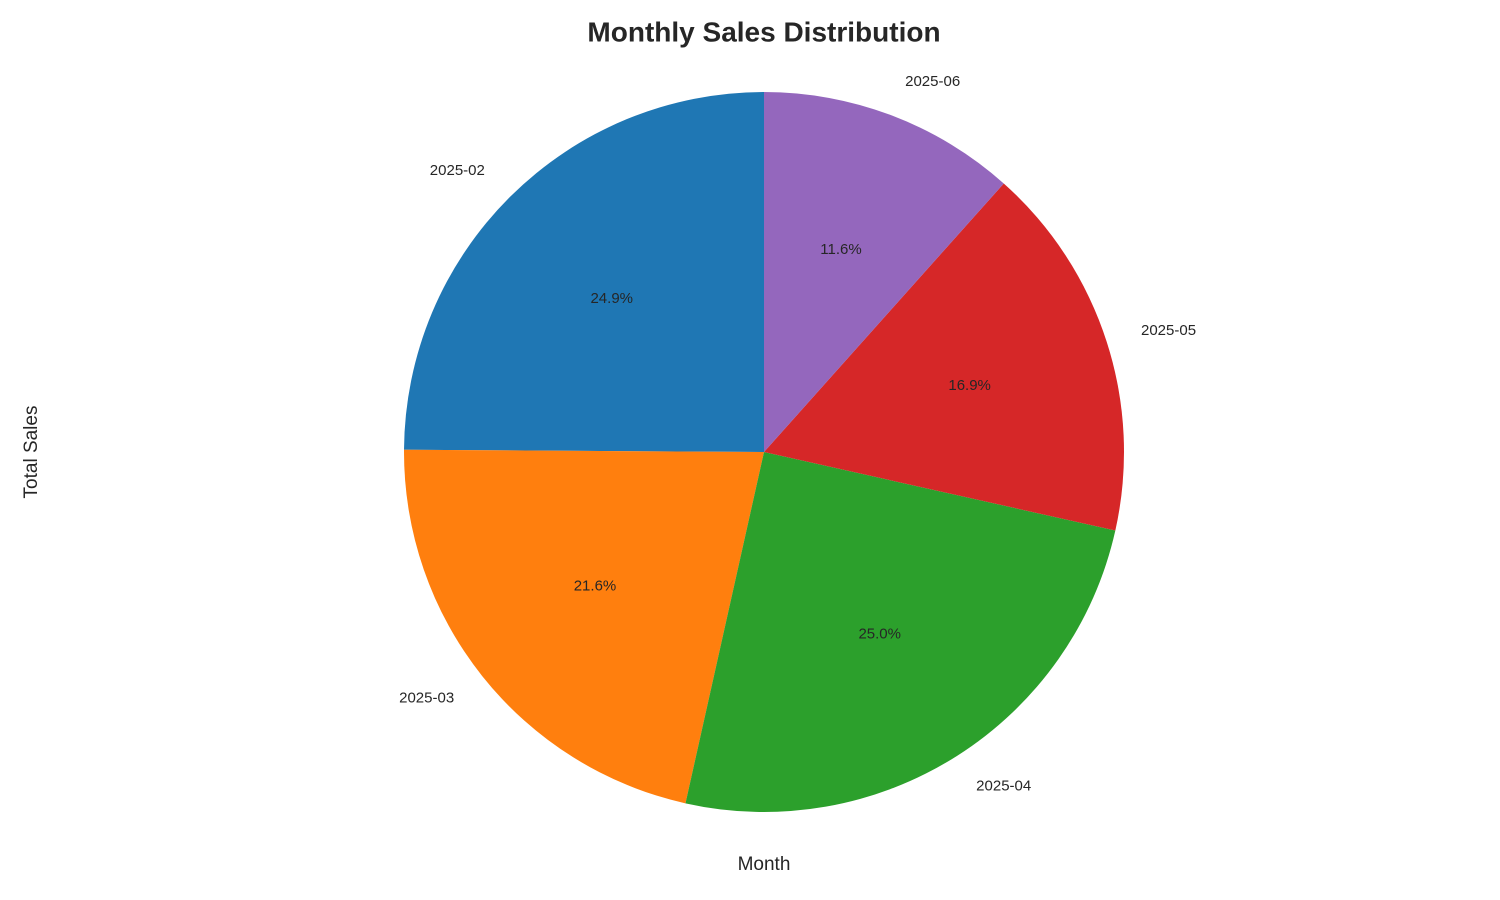 The height and width of the screenshot is (900, 1500). I want to click on slice-label: 2025-02, so click(457, 170).